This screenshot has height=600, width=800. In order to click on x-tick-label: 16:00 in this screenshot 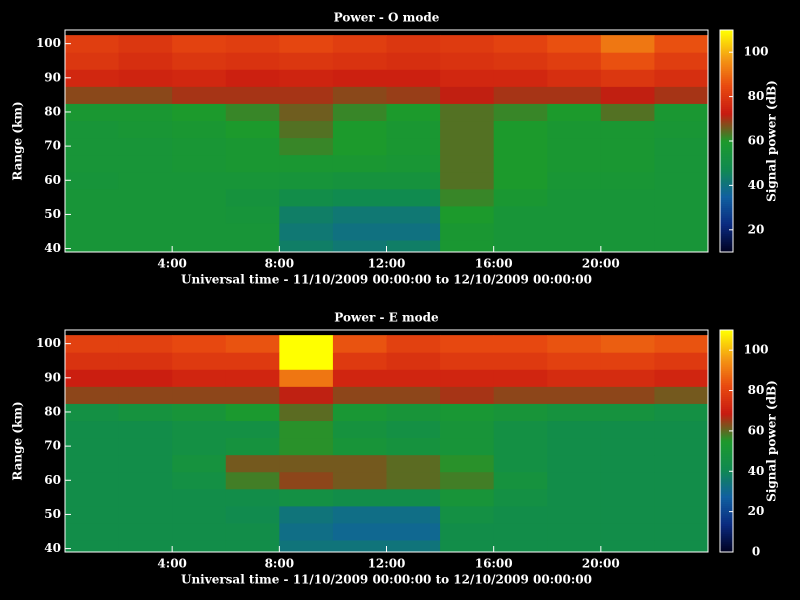, I will do `click(494, 264)`.